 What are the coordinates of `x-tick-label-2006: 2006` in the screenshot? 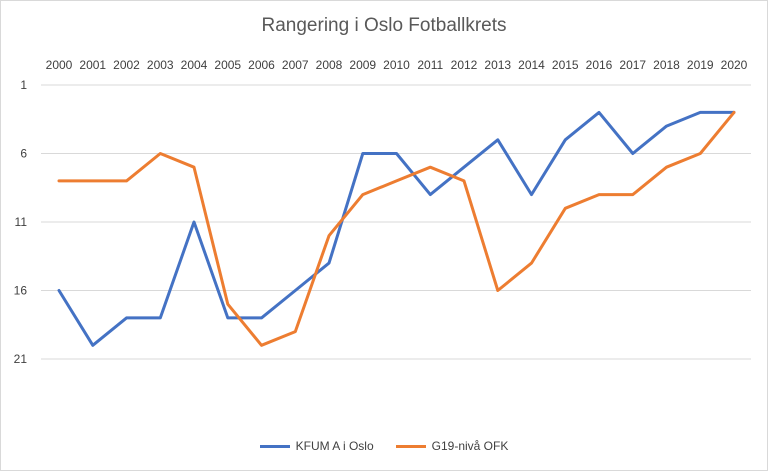 It's located at (261, 65).